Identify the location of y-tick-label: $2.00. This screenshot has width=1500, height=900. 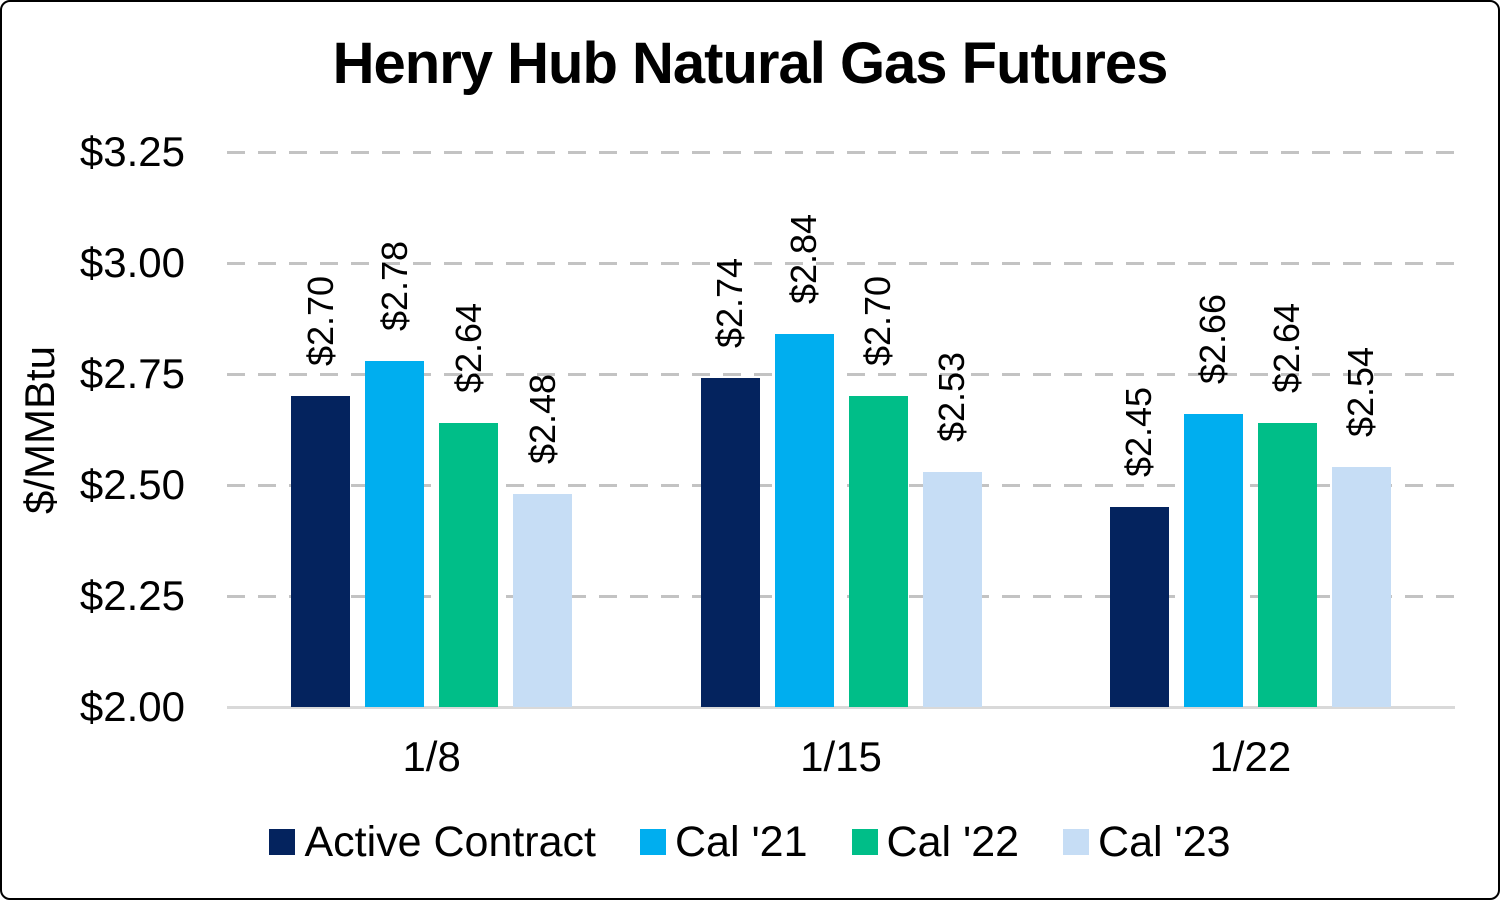
(132, 706).